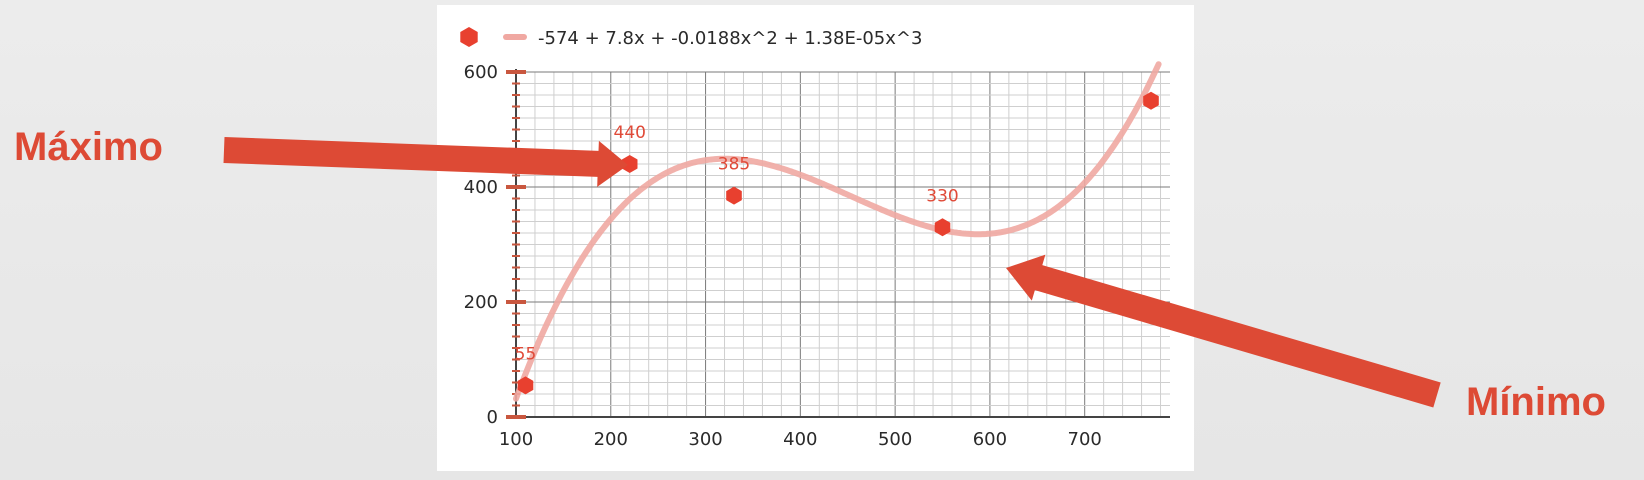  Describe the element at coordinates (526, 354) in the screenshot. I see `data-label: 55` at that location.